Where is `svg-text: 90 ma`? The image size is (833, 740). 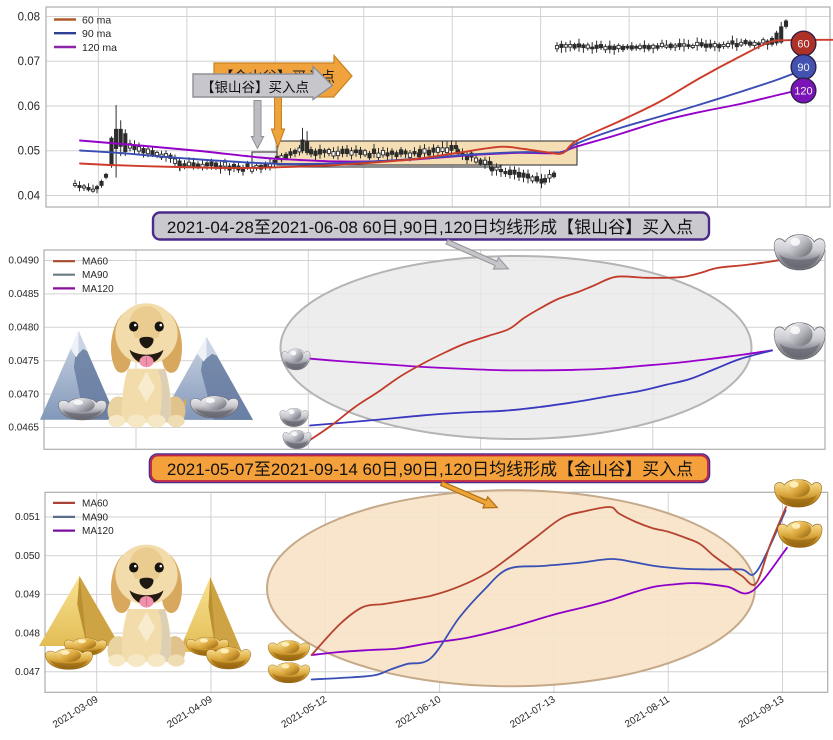
svg-text: 90 ma is located at coordinates (96, 34).